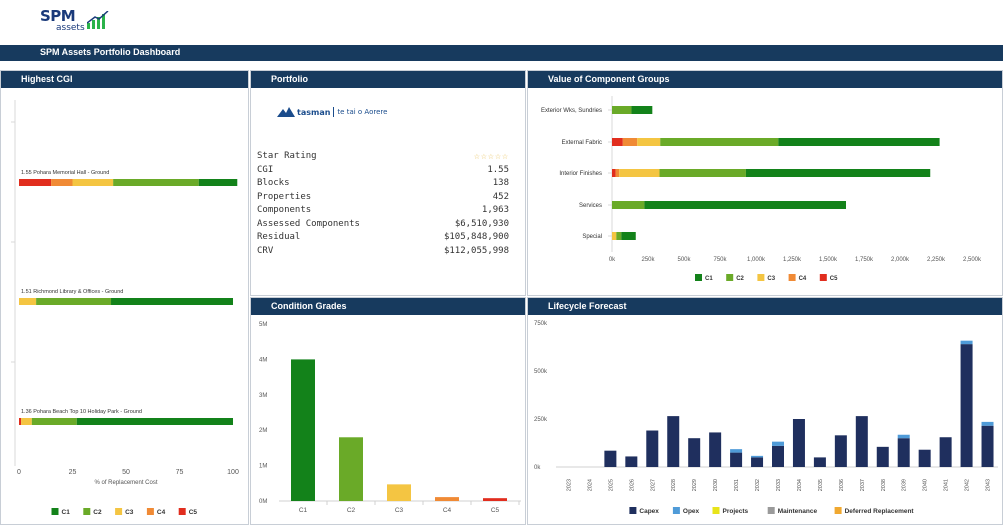  I want to click on x-tick-label: 750k, so click(720, 260).